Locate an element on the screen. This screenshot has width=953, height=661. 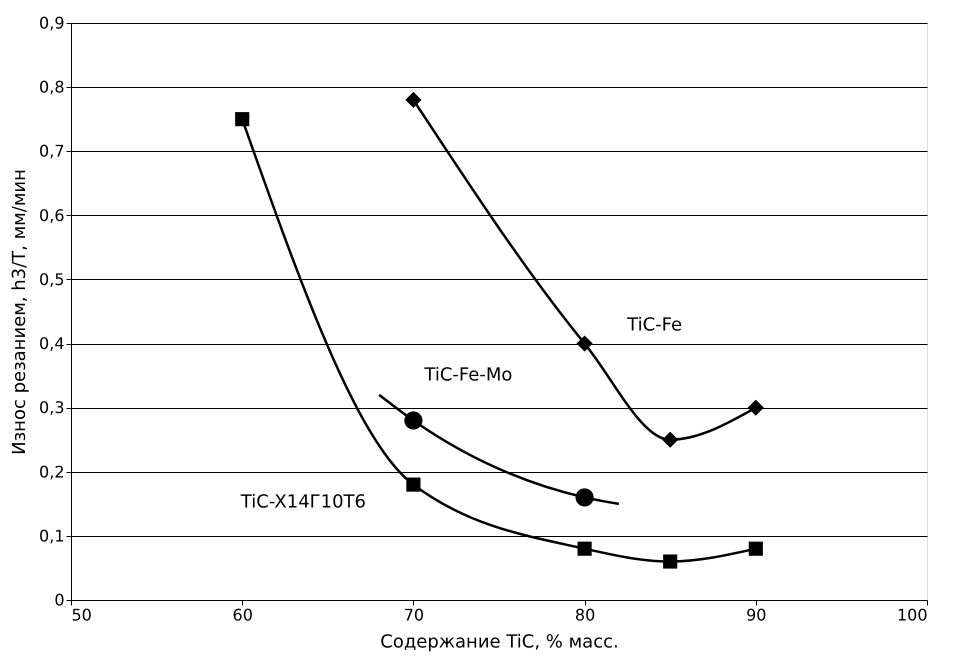
x-axis-title: Содержание TiC, % масс. is located at coordinates (499, 642).